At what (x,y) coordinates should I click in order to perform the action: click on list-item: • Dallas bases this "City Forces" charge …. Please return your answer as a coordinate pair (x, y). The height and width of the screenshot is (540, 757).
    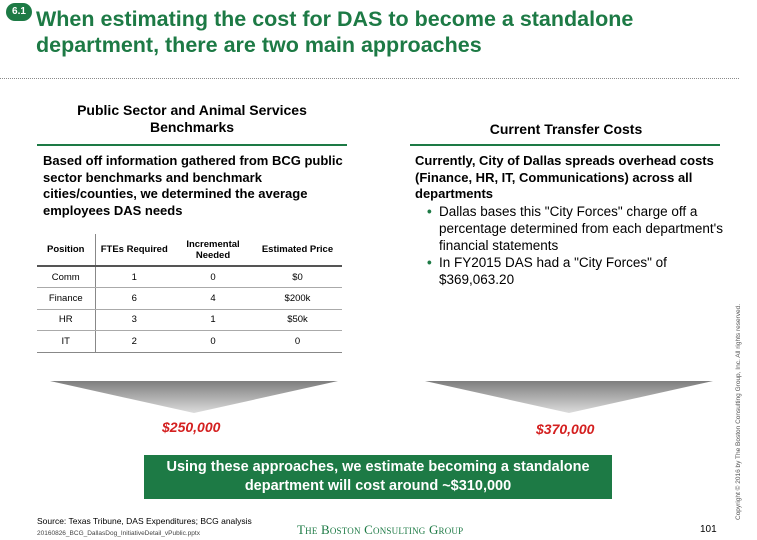
    Looking at the image, I should click on (577, 228).